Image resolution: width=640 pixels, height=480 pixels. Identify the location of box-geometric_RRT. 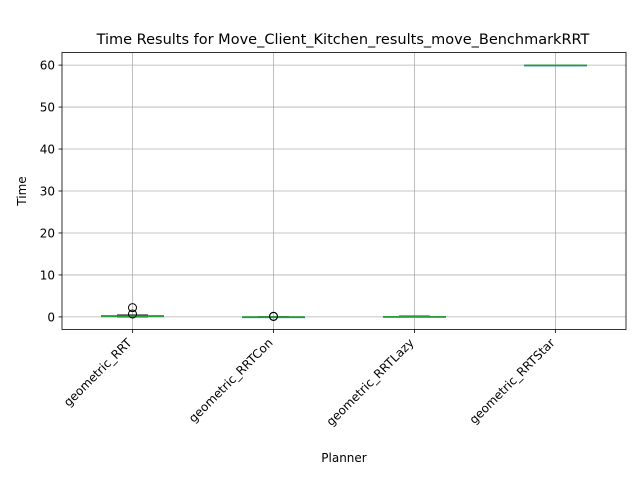
(132, 311).